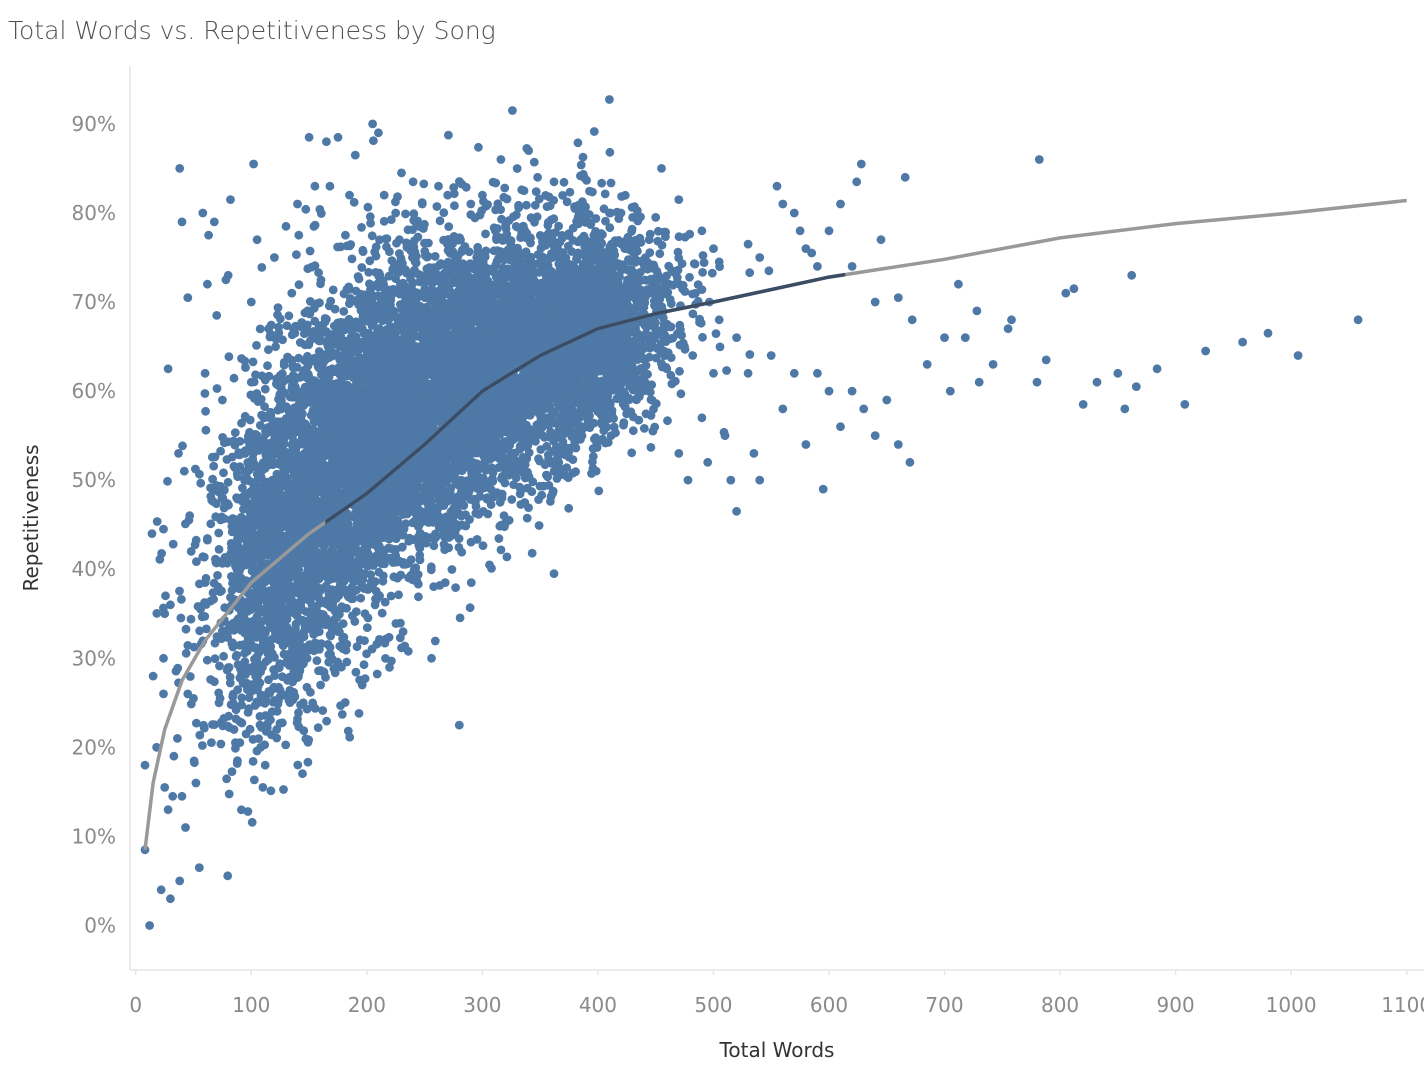  What do you see at coordinates (94, 658) in the screenshot?
I see `y-tick-label: 30%` at bounding box center [94, 658].